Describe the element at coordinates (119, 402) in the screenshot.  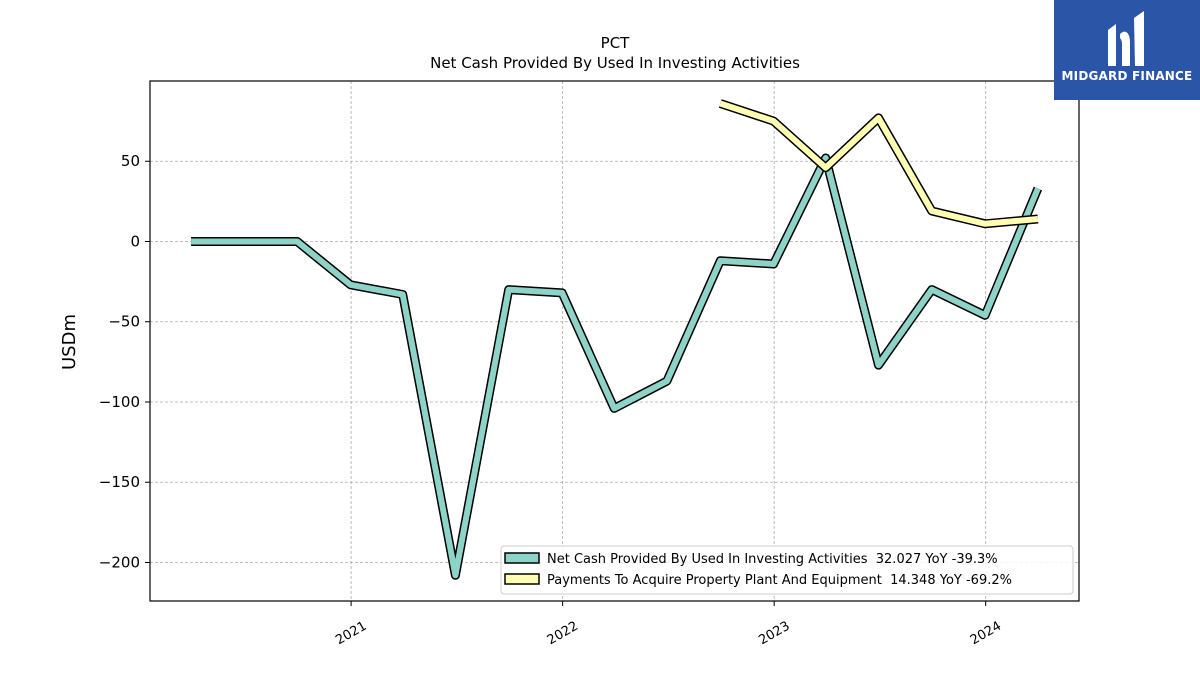
I see `y-tick-label: −100` at that location.